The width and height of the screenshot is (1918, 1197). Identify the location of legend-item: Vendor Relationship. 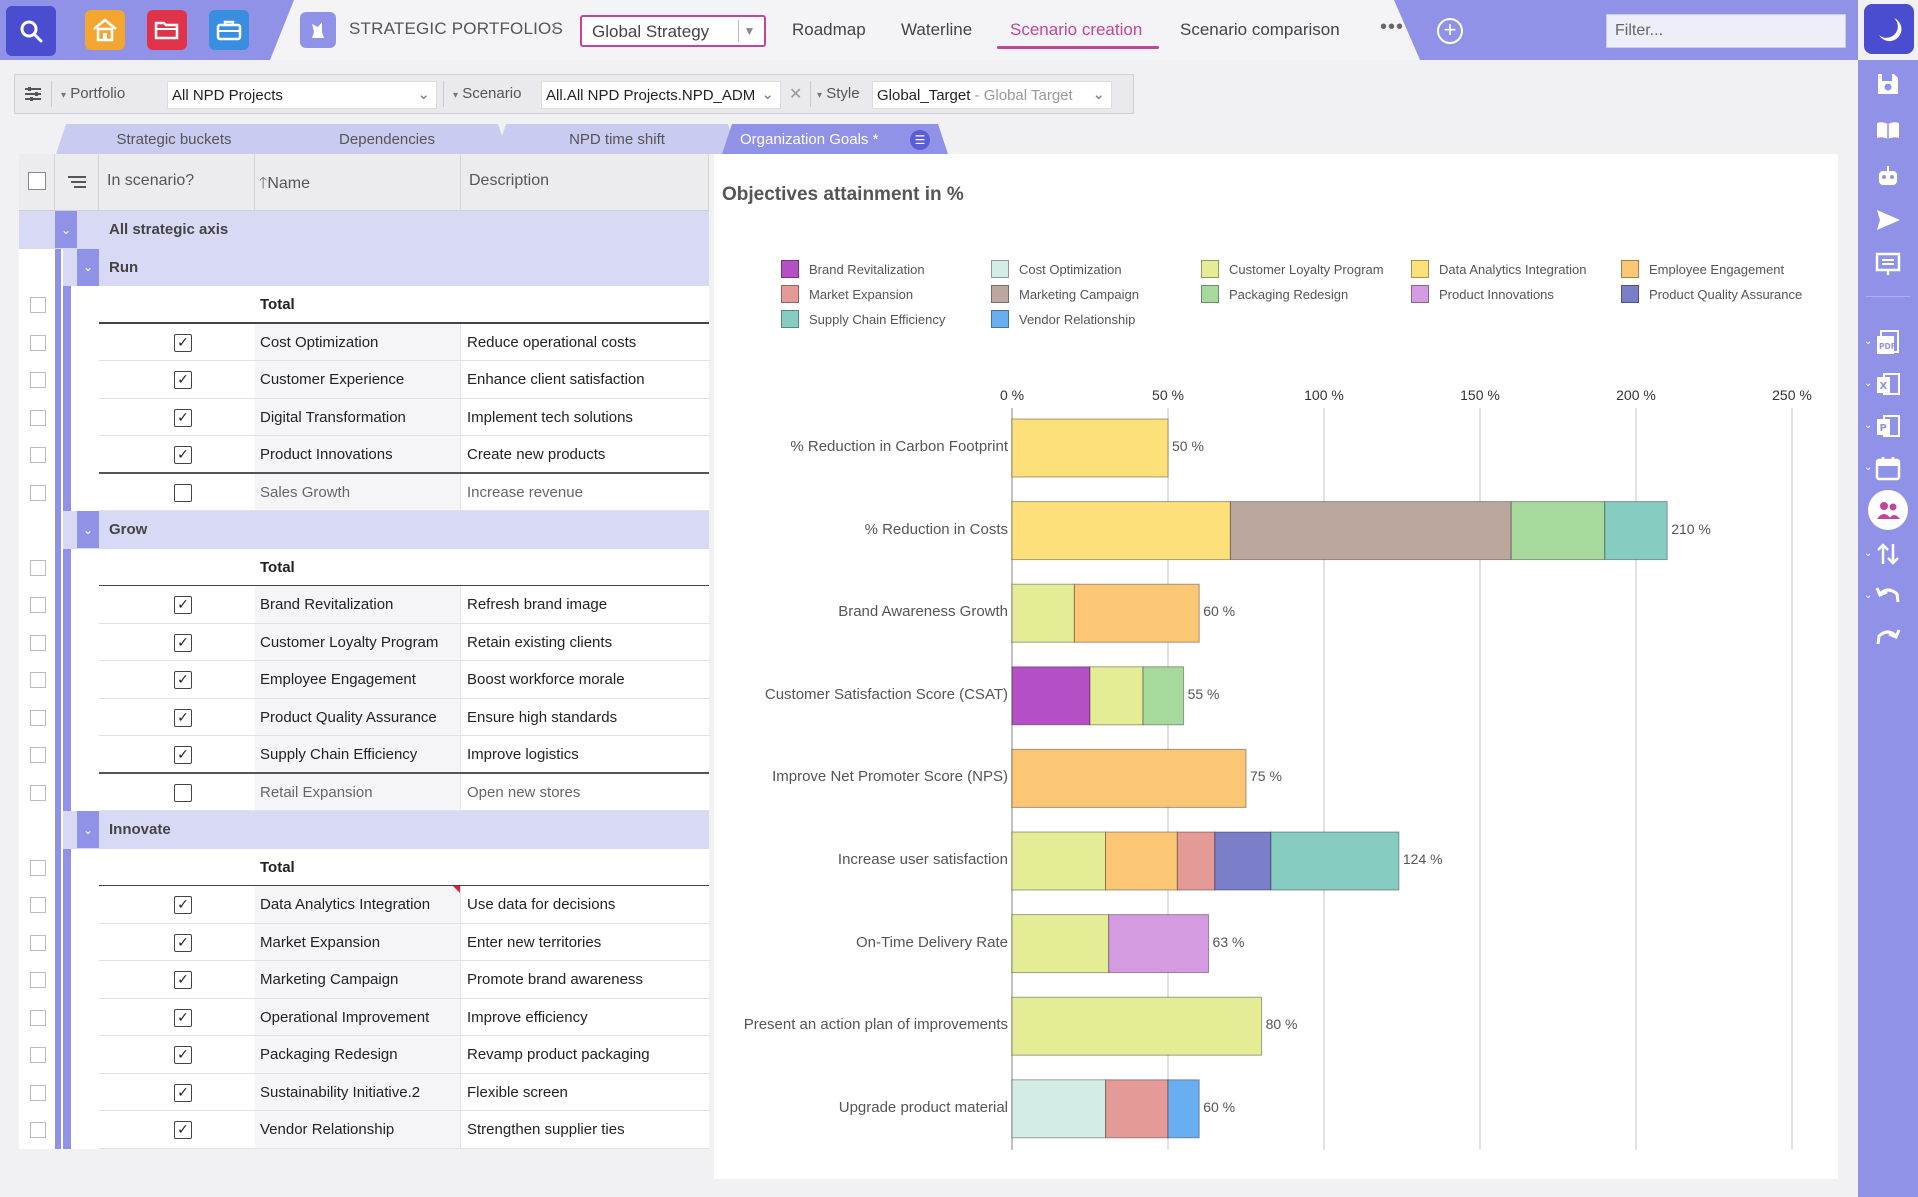
(1063, 319).